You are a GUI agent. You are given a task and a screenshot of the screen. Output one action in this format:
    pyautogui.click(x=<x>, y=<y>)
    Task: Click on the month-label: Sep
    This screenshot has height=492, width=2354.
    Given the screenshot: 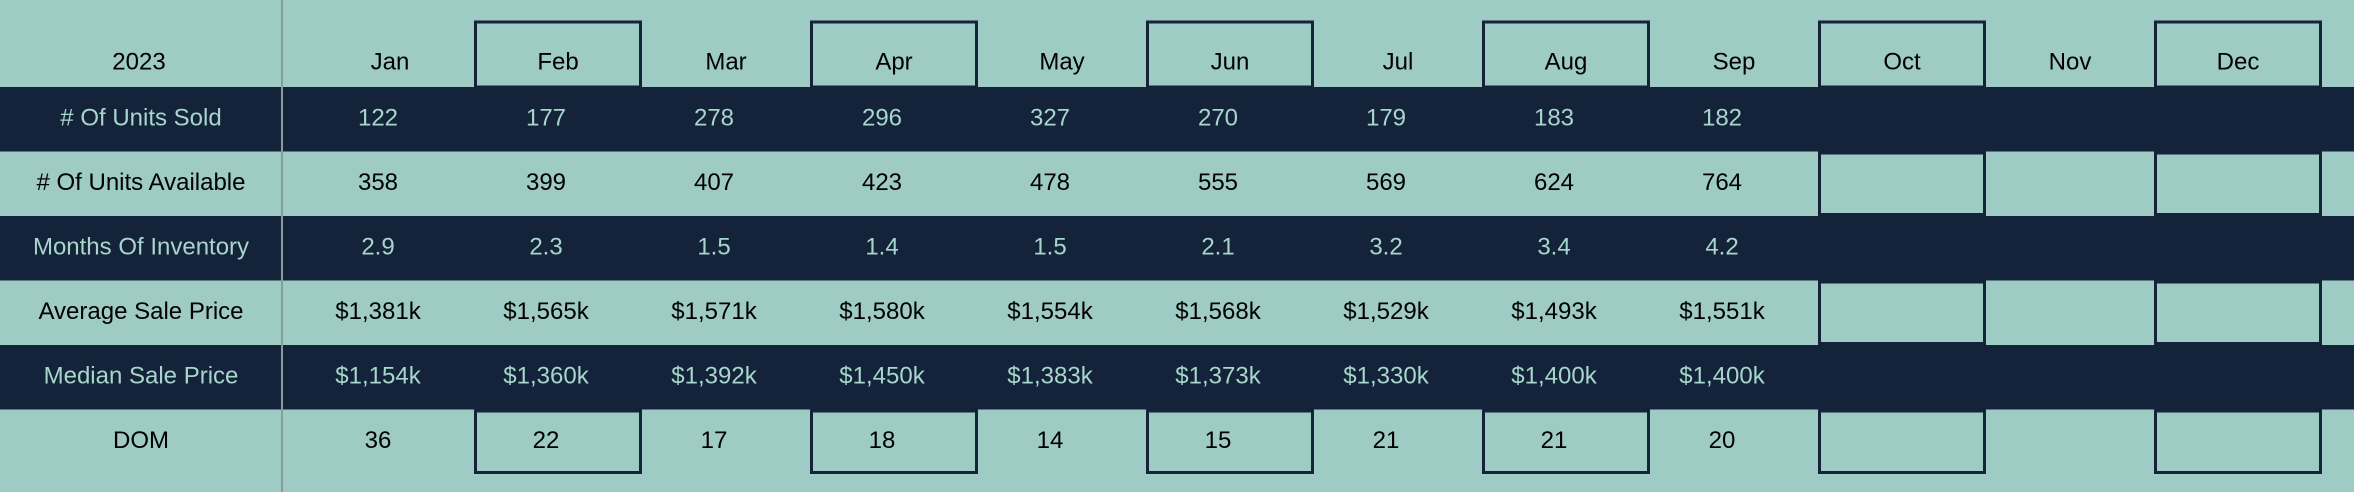 What is the action you would take?
    pyautogui.click(x=1734, y=61)
    